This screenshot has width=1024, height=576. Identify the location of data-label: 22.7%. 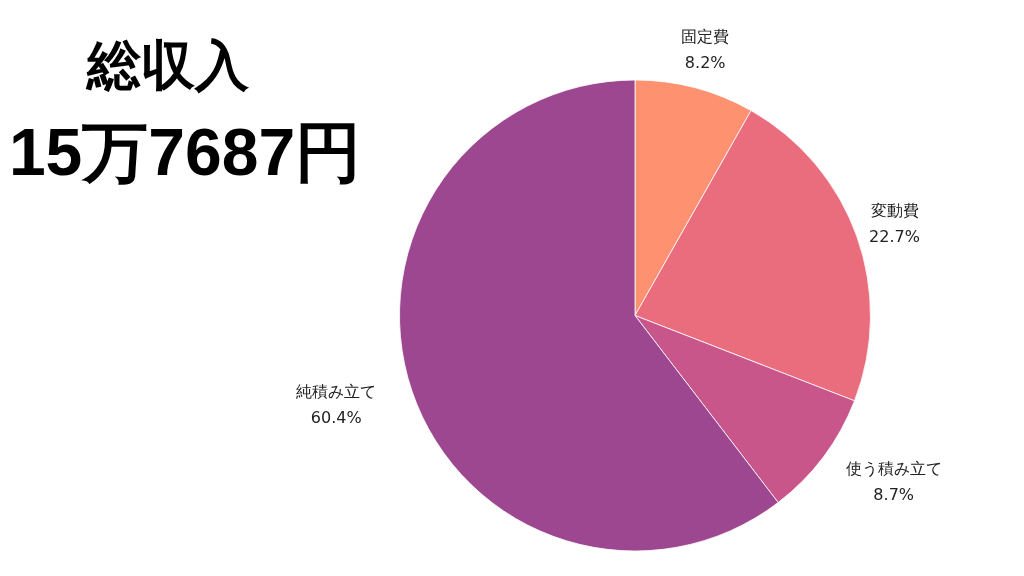
(894, 236).